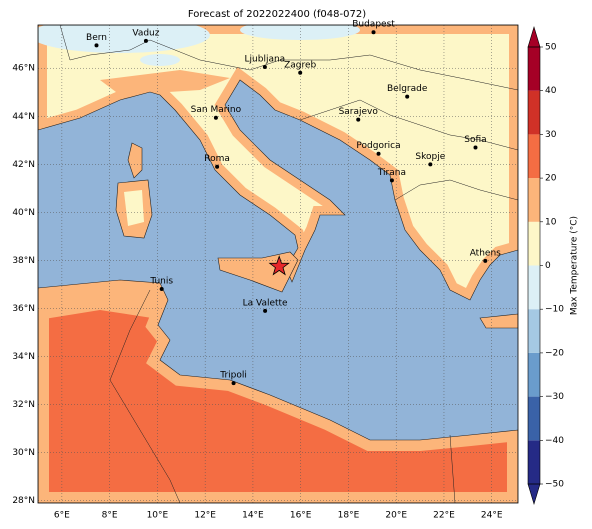 The height and width of the screenshot is (529, 592). What do you see at coordinates (217, 159) in the screenshot?
I see `city-label: Roma` at bounding box center [217, 159].